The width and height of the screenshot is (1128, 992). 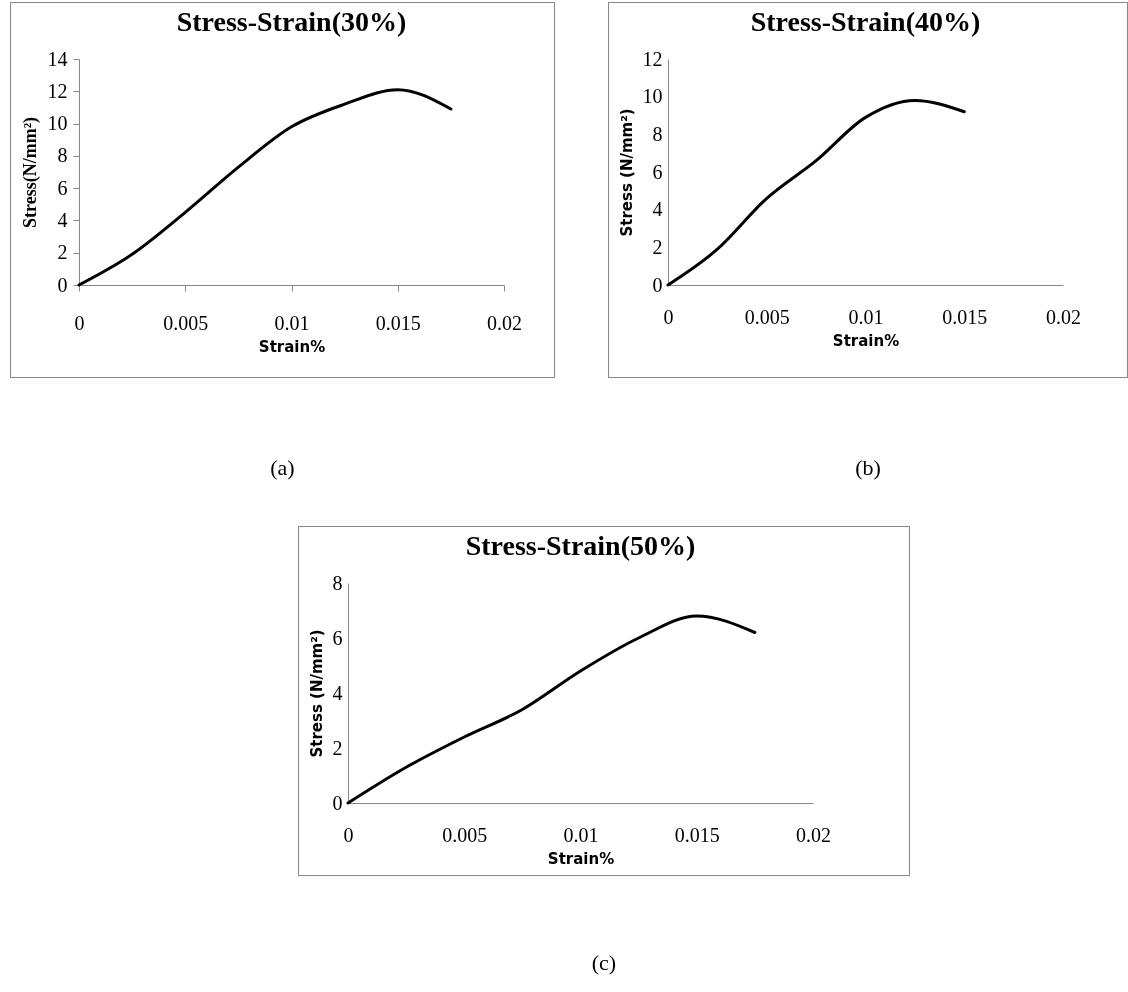 I want to click on y-axis-title: Stress(N/mm²), so click(x=30, y=172).